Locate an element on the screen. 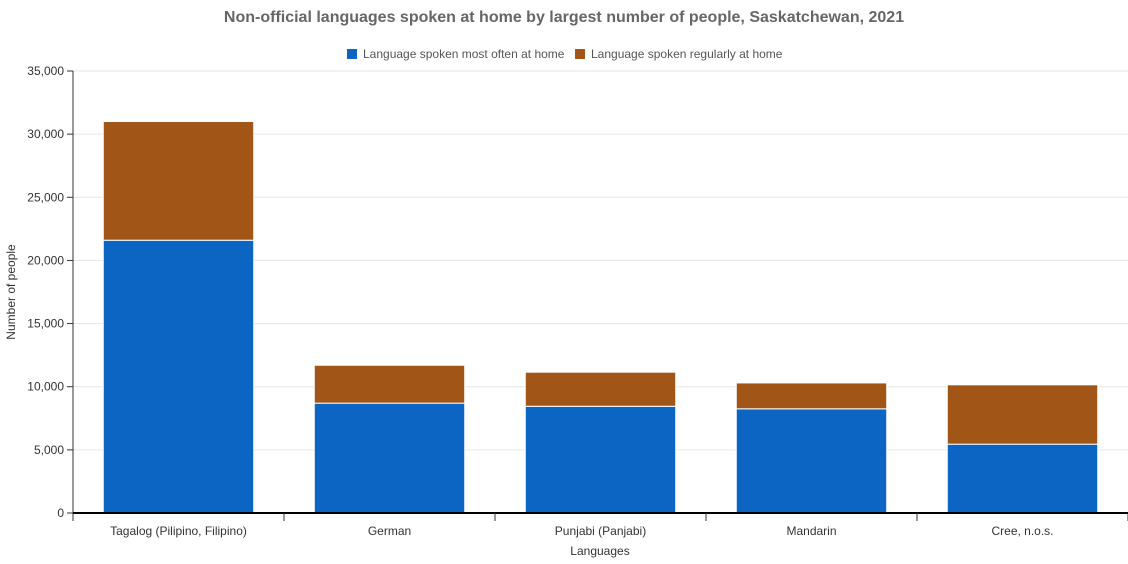  y-tick-label: 30,000 is located at coordinates (45, 134).